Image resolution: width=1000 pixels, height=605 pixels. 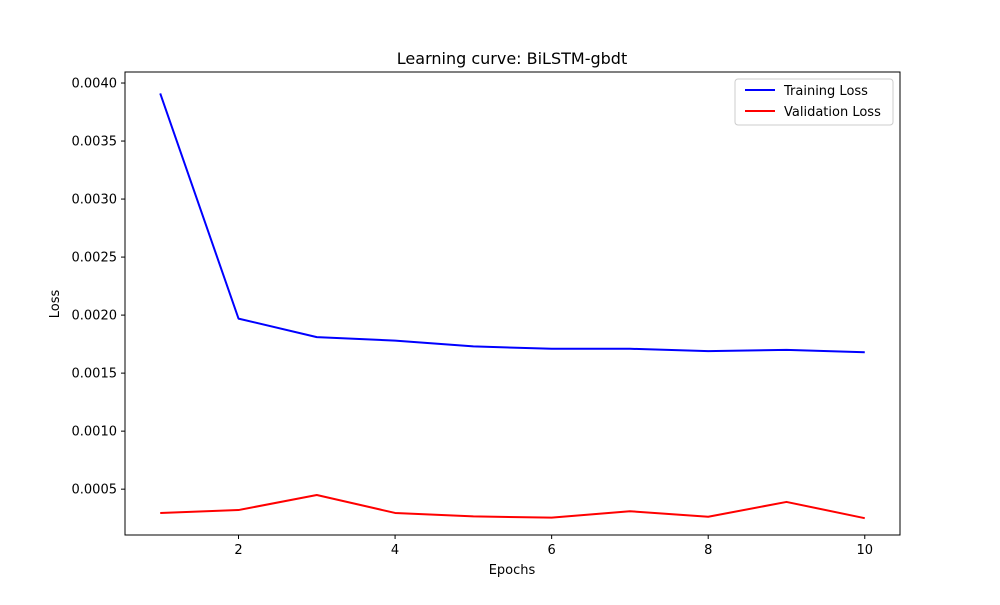 I want to click on x-tick-label: 2, so click(x=238, y=550).